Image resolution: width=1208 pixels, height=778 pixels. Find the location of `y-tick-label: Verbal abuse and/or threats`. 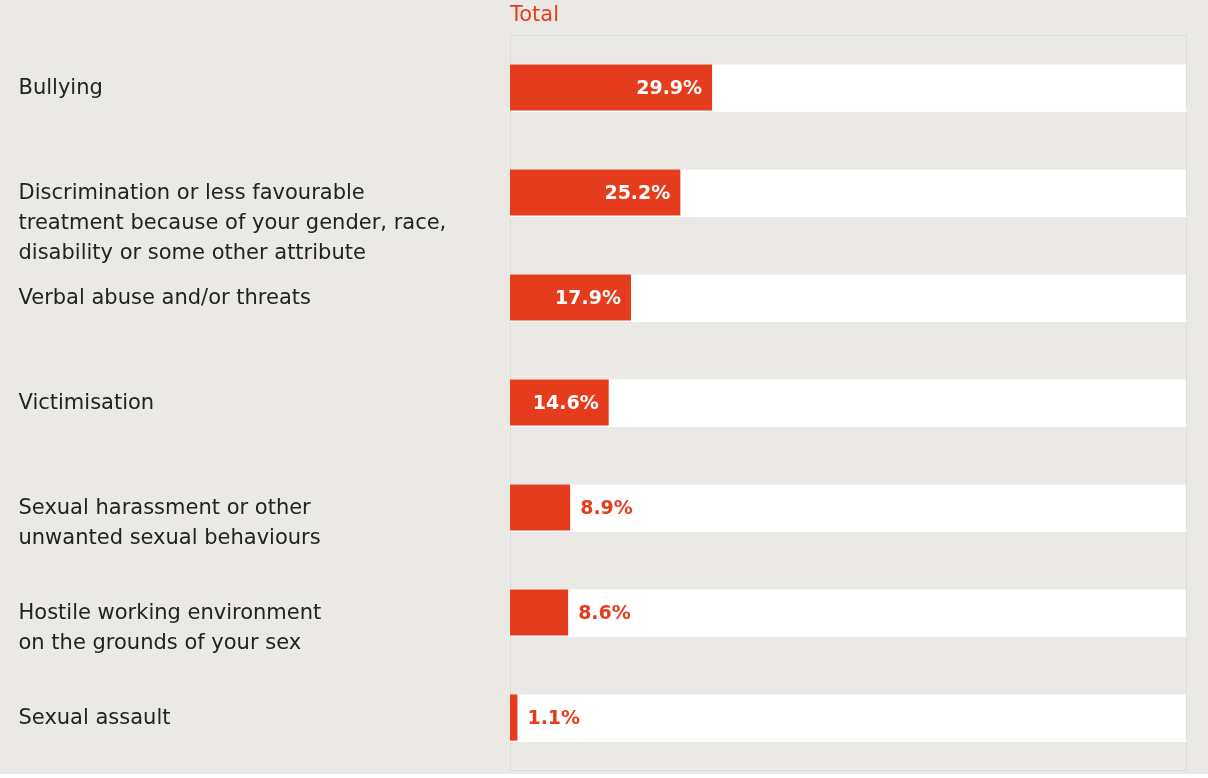

y-tick-label: Verbal abuse and/or threats is located at coordinates (164, 296).